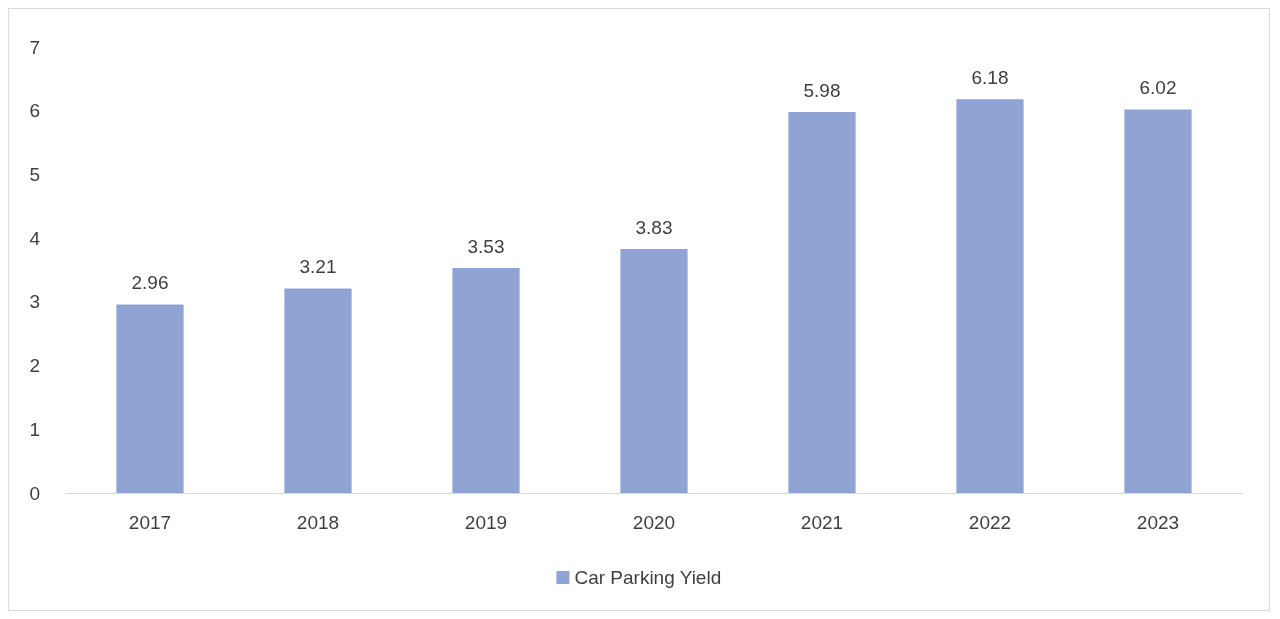 The height and width of the screenshot is (619, 1280). What do you see at coordinates (318, 267) in the screenshot?
I see `data-label: 3.21` at bounding box center [318, 267].